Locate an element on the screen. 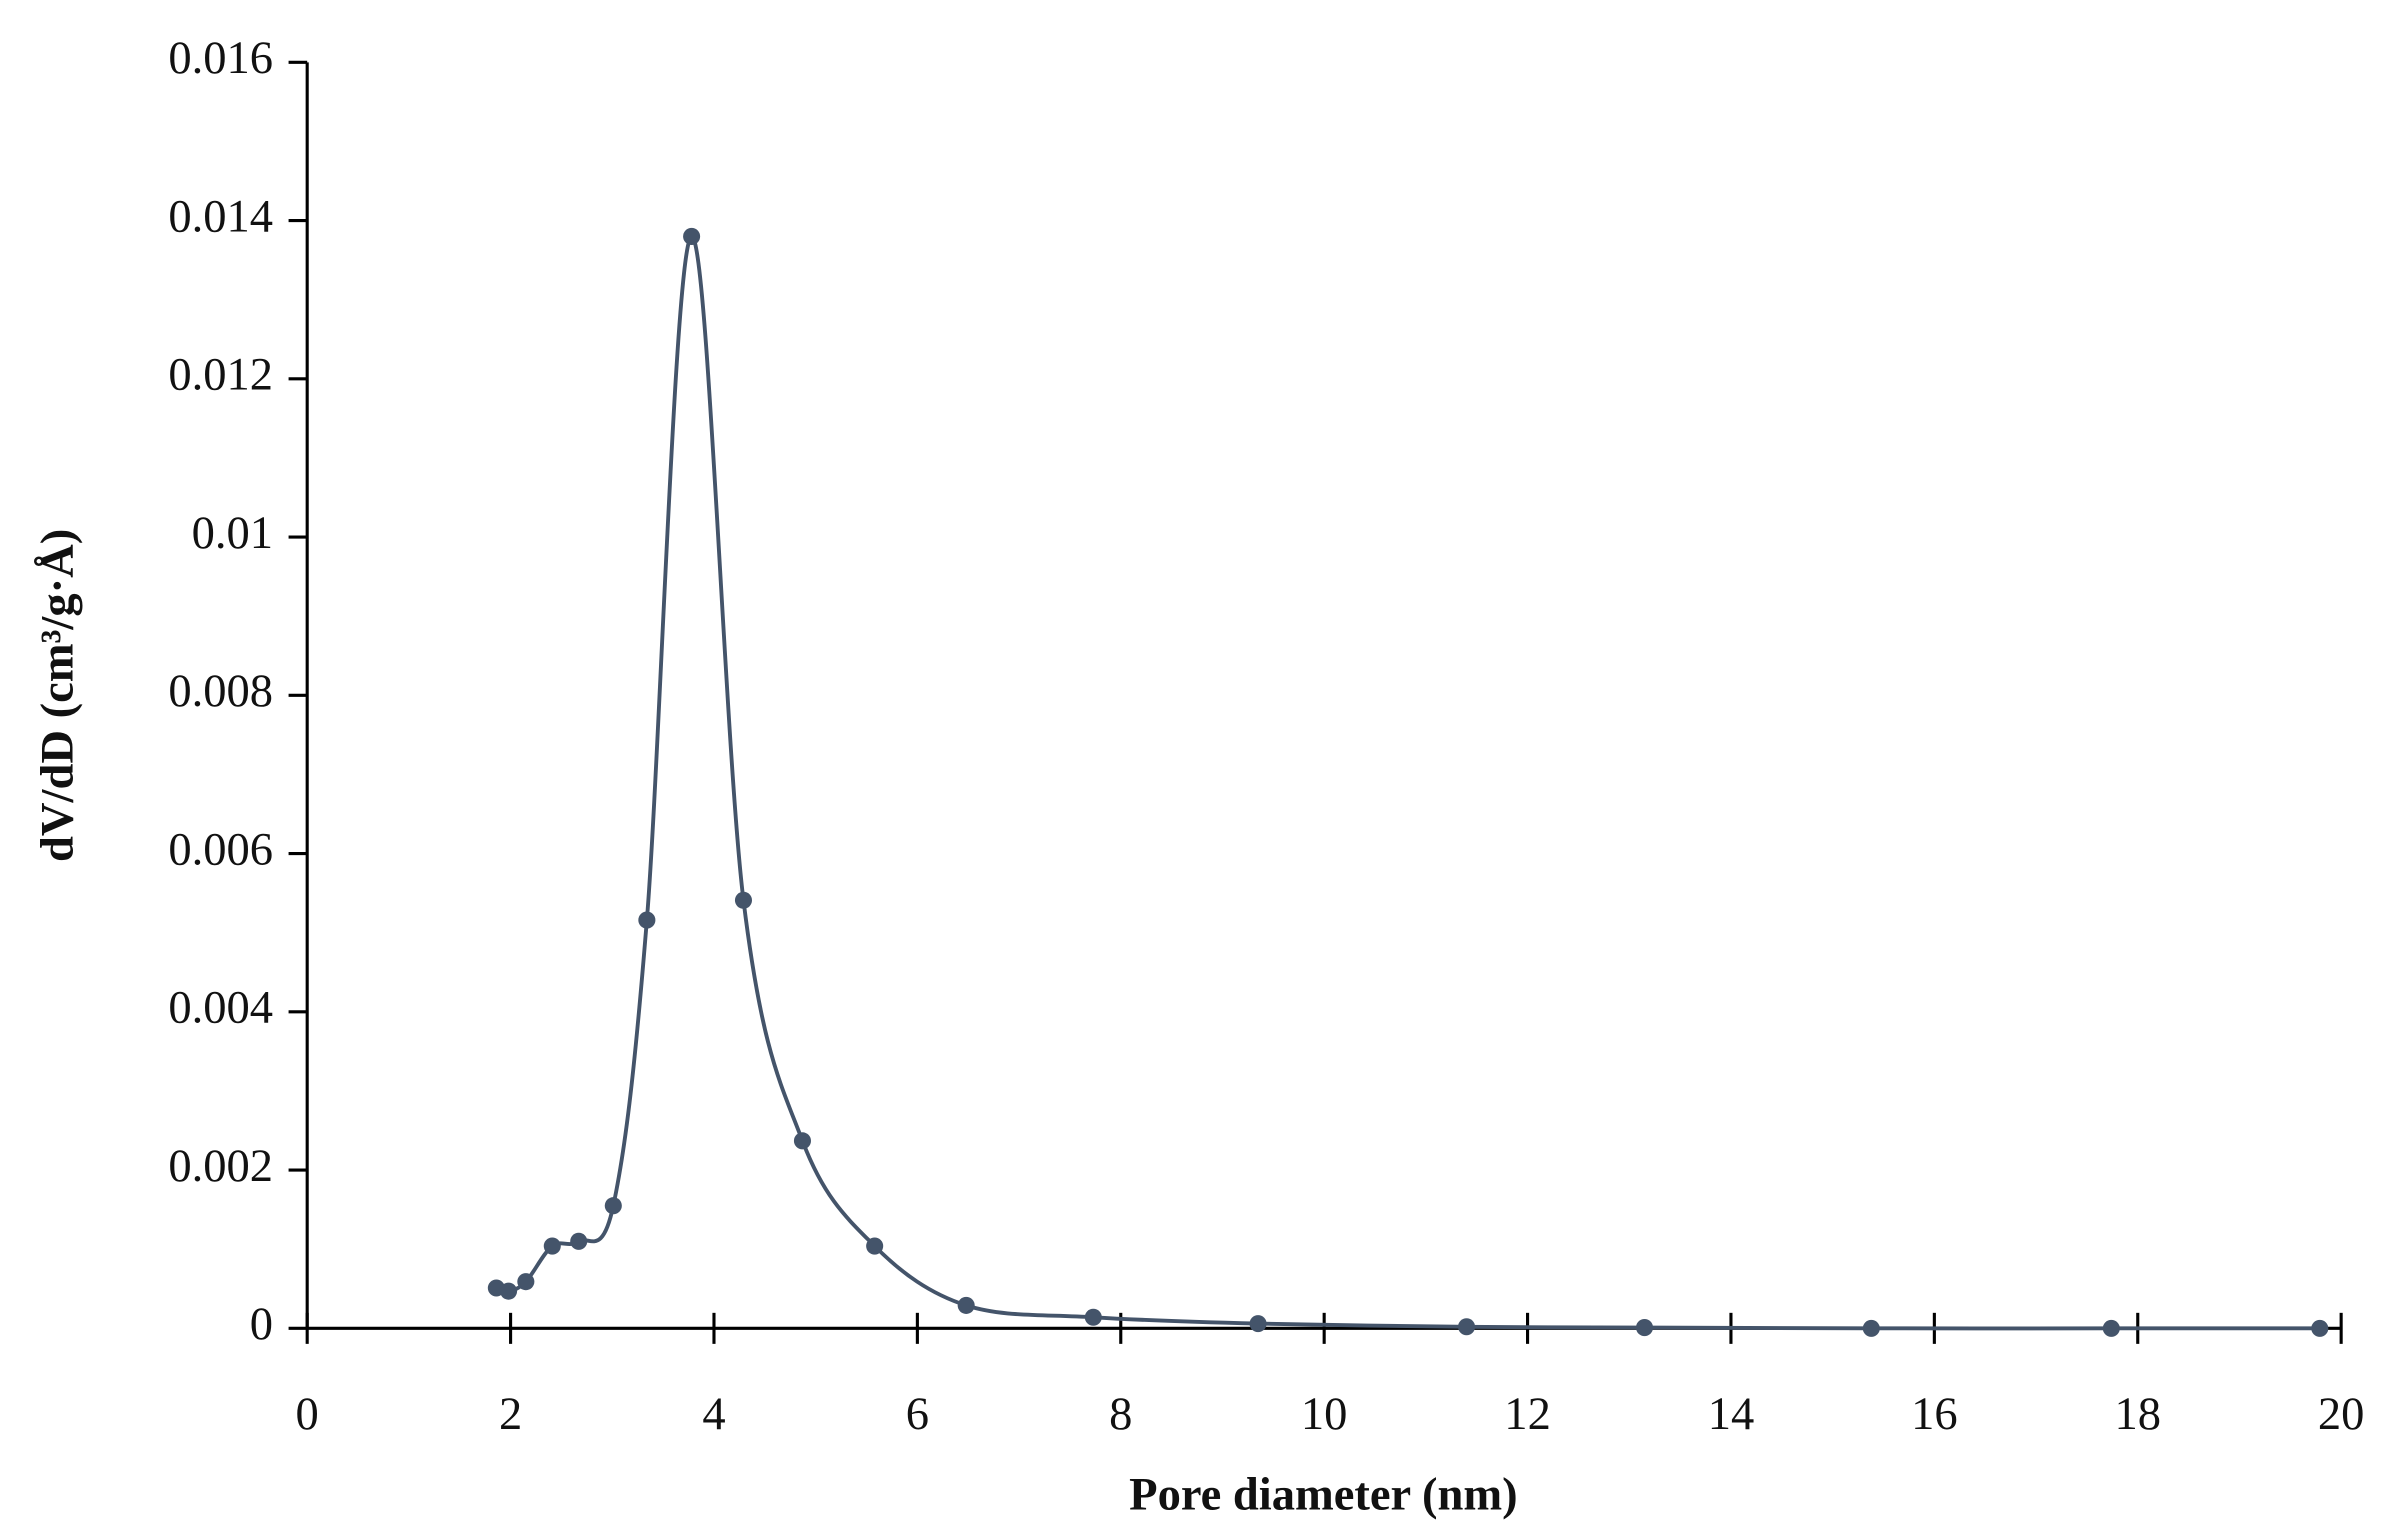 This screenshot has width=2397, height=1535. x-tick-label: 4 is located at coordinates (713, 1414).